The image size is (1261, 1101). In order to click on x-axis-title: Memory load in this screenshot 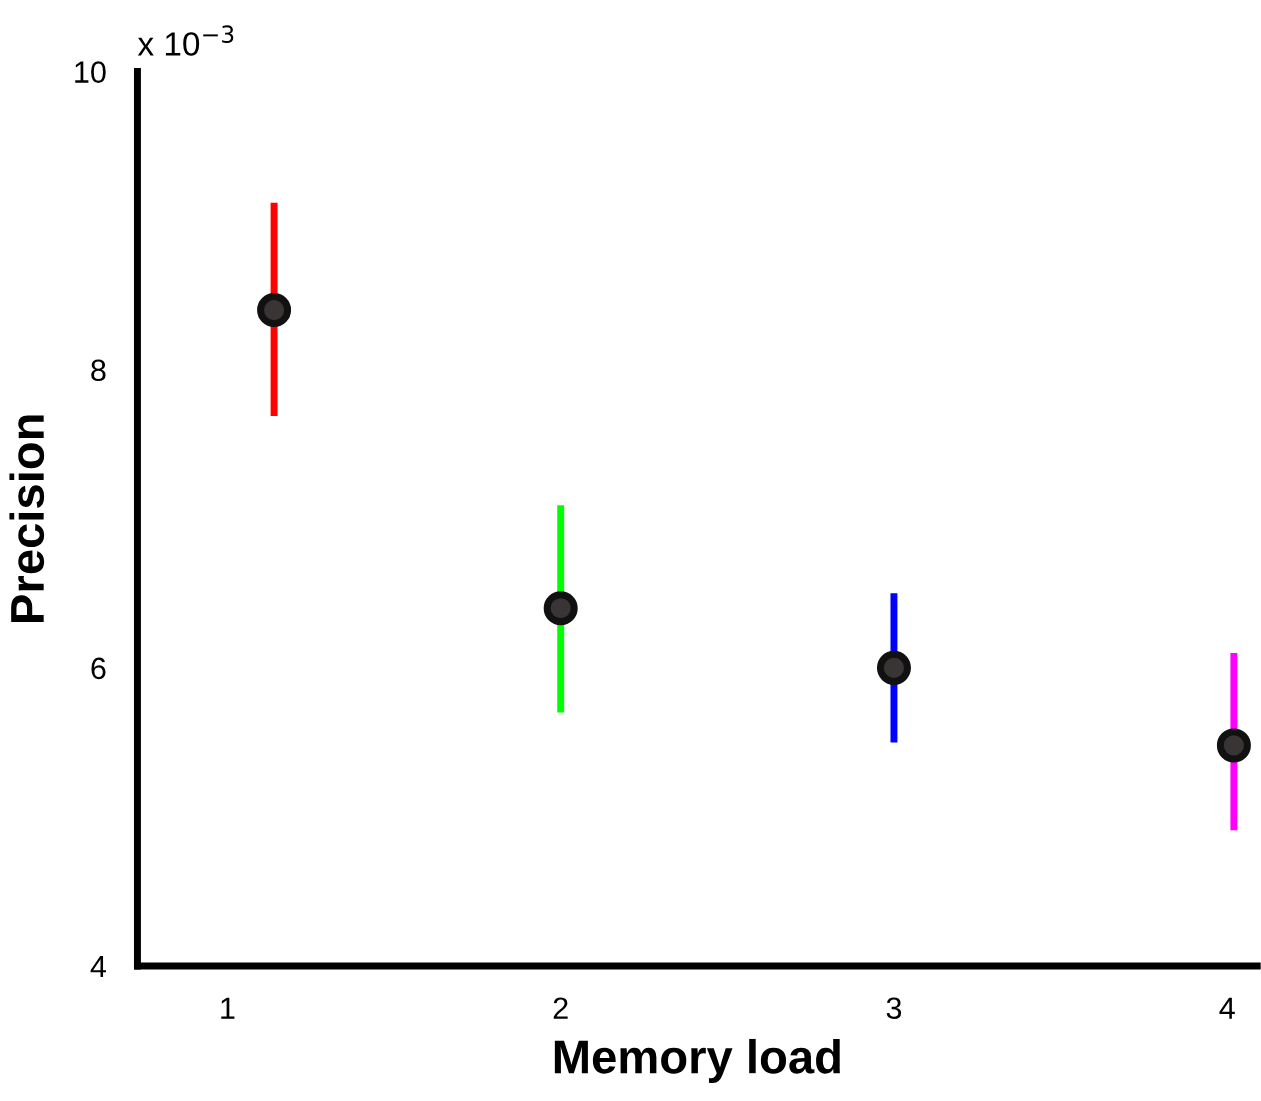, I will do `click(697, 1060)`.